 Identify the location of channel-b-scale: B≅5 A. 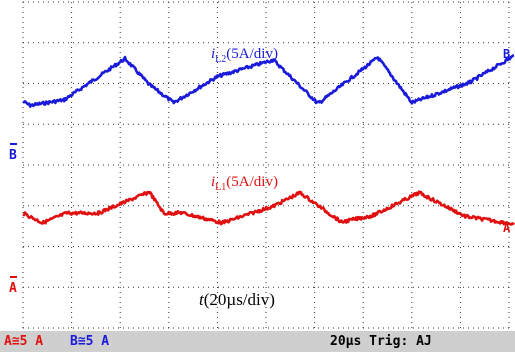
(90, 341).